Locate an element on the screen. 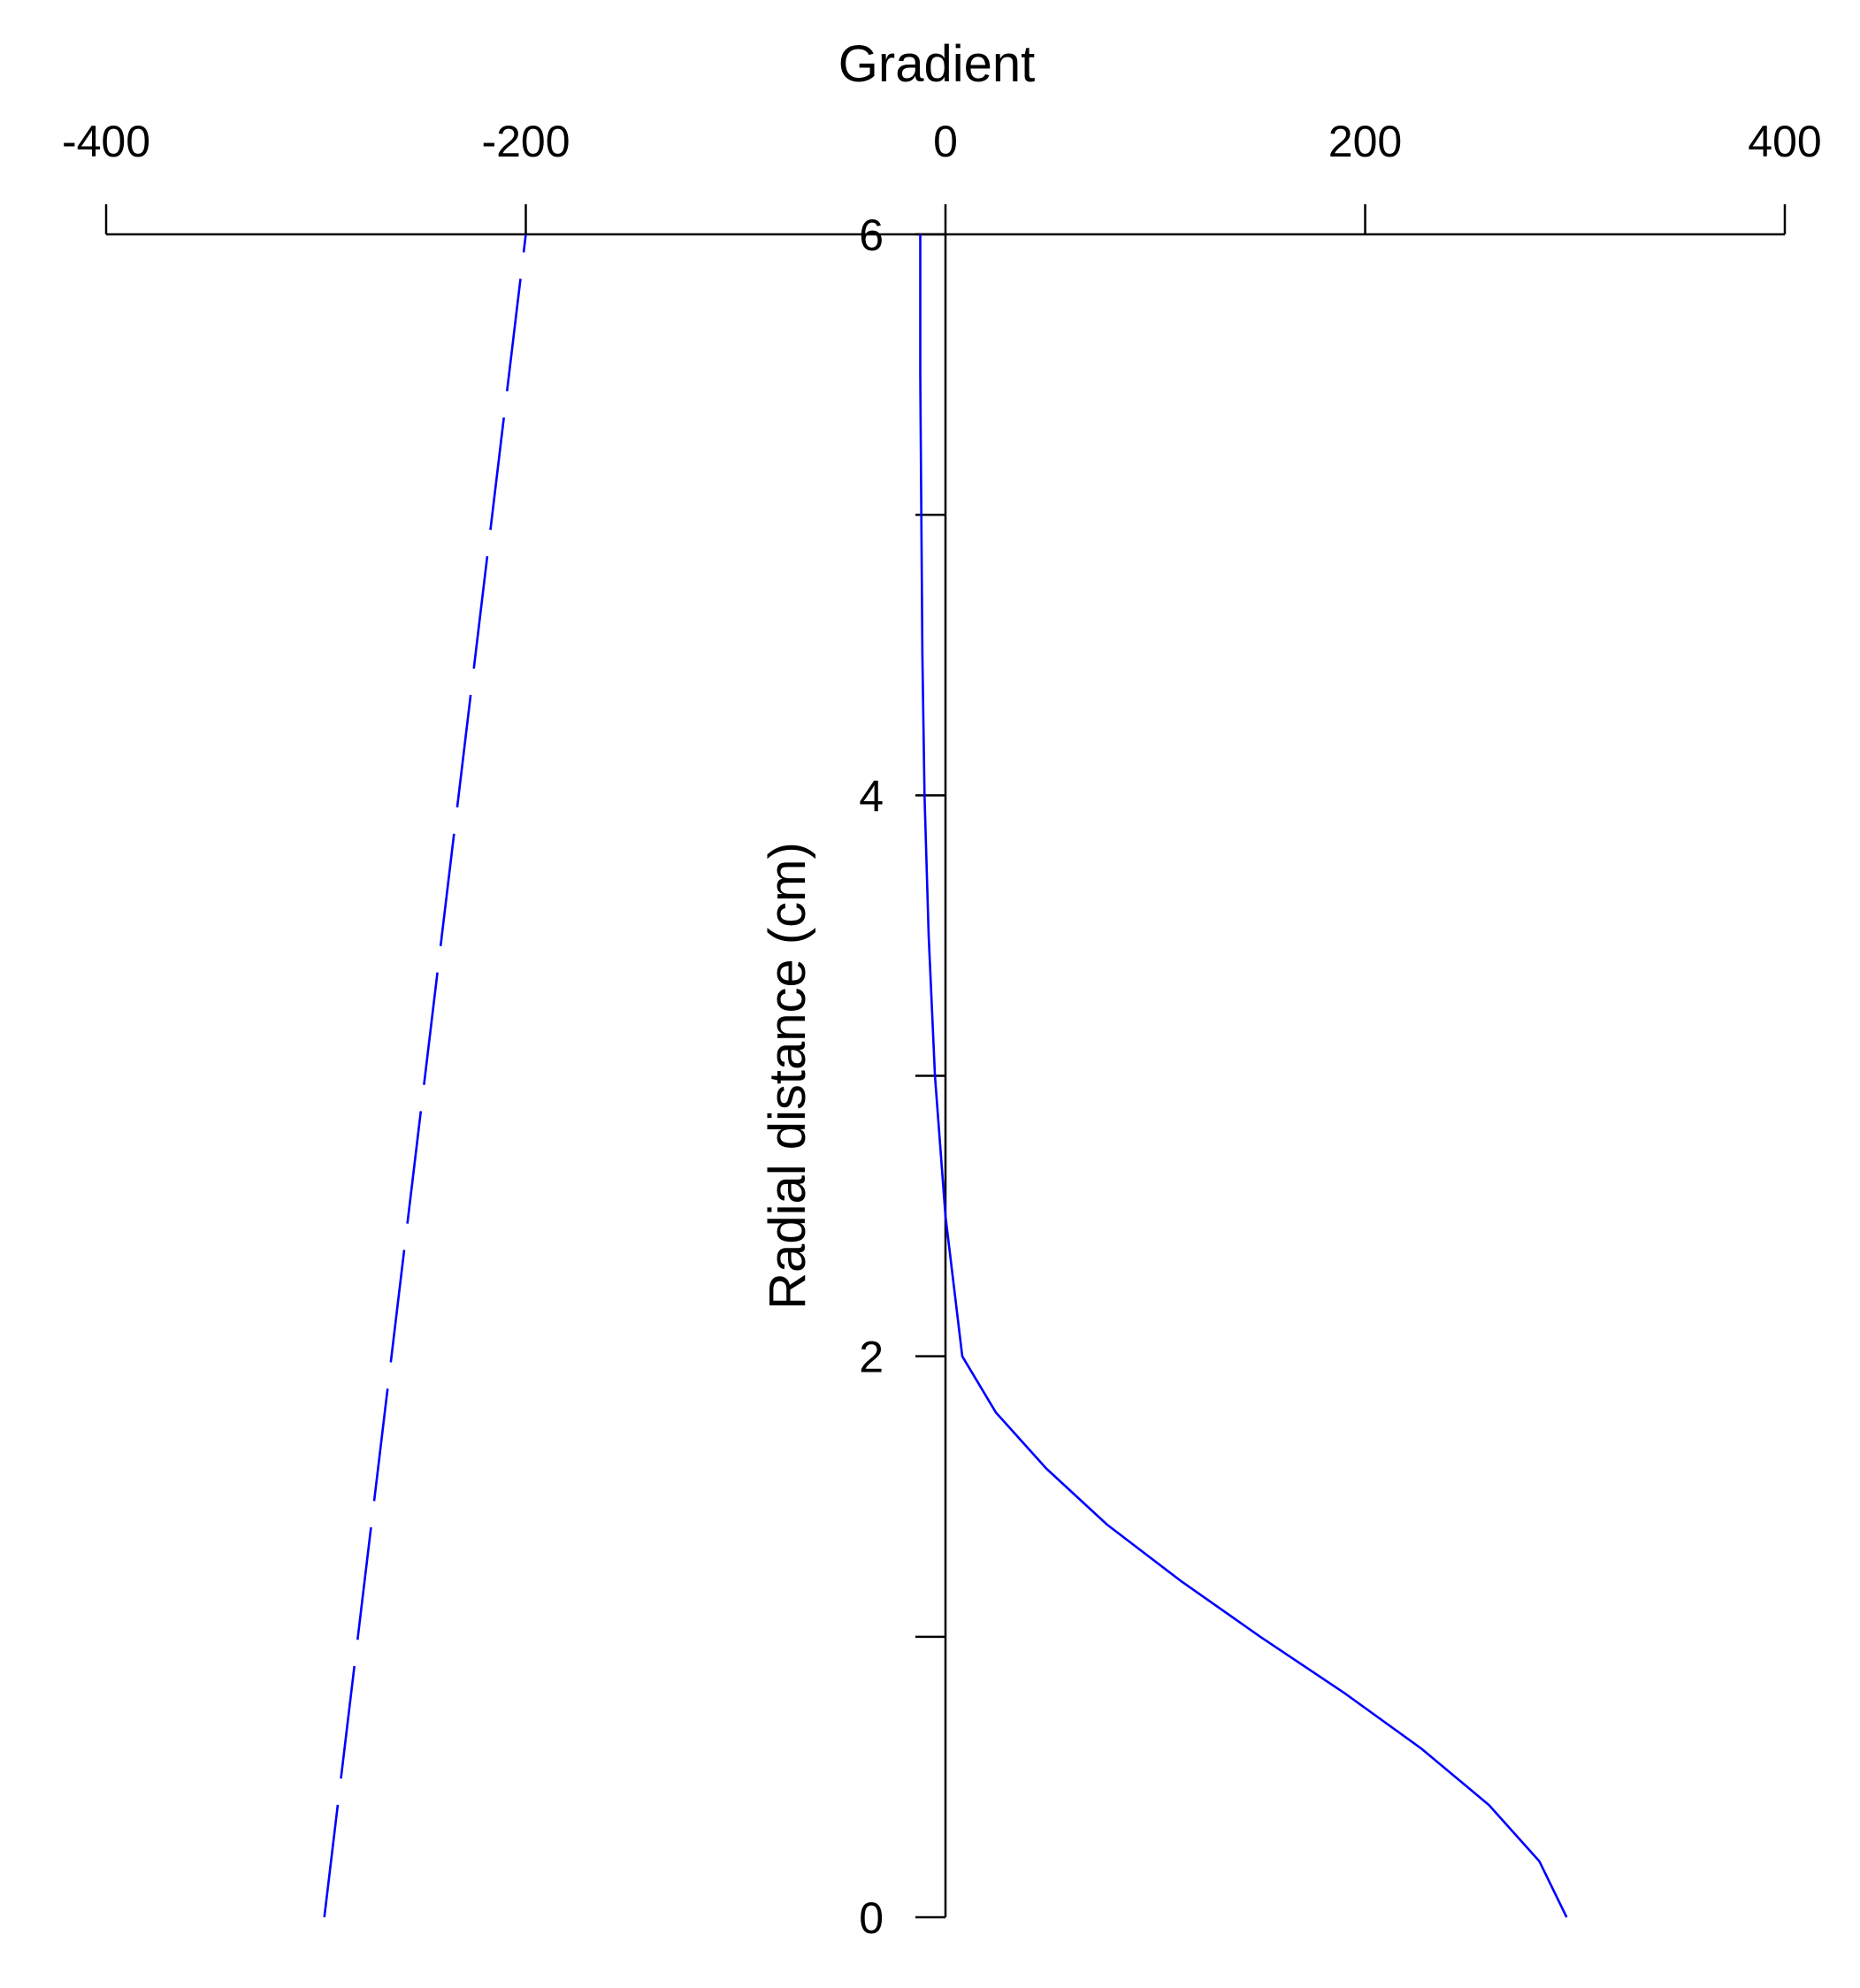 This screenshot has height=1988, width=1860. x-tick-label: -200 is located at coordinates (525, 141).